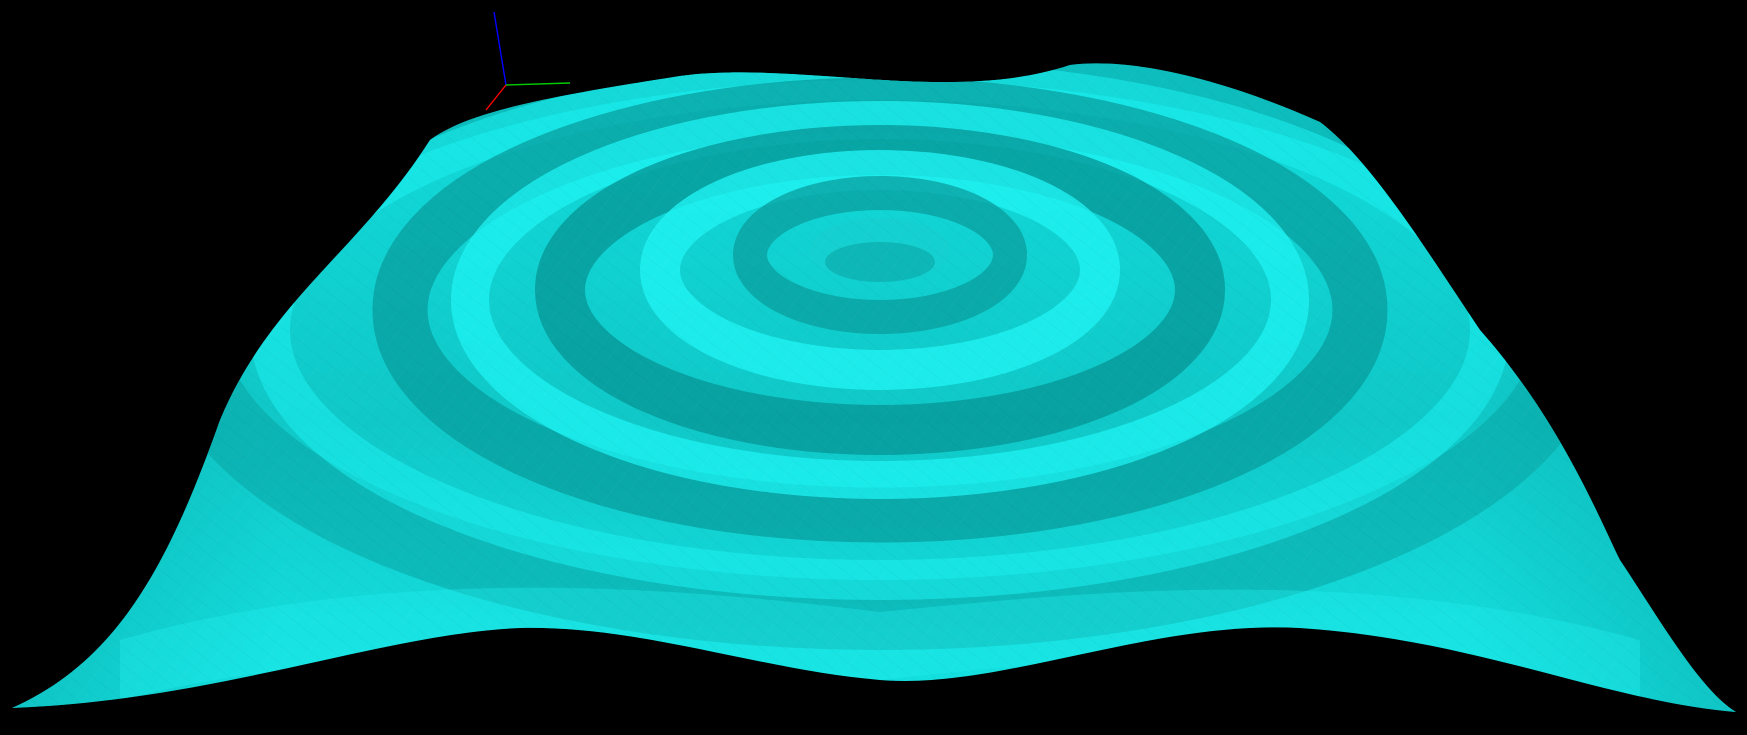 Image resolution: width=1747 pixels, height=735 pixels. Describe the element at coordinates (496, 97) in the screenshot. I see `x-axis-line` at that location.